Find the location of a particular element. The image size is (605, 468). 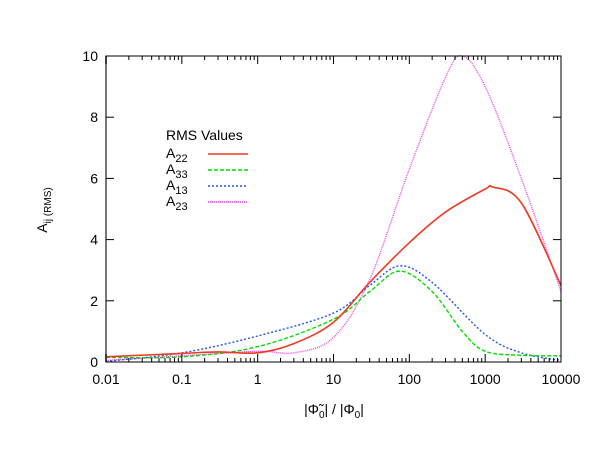

x-tick-label: 10000 is located at coordinates (561, 379).